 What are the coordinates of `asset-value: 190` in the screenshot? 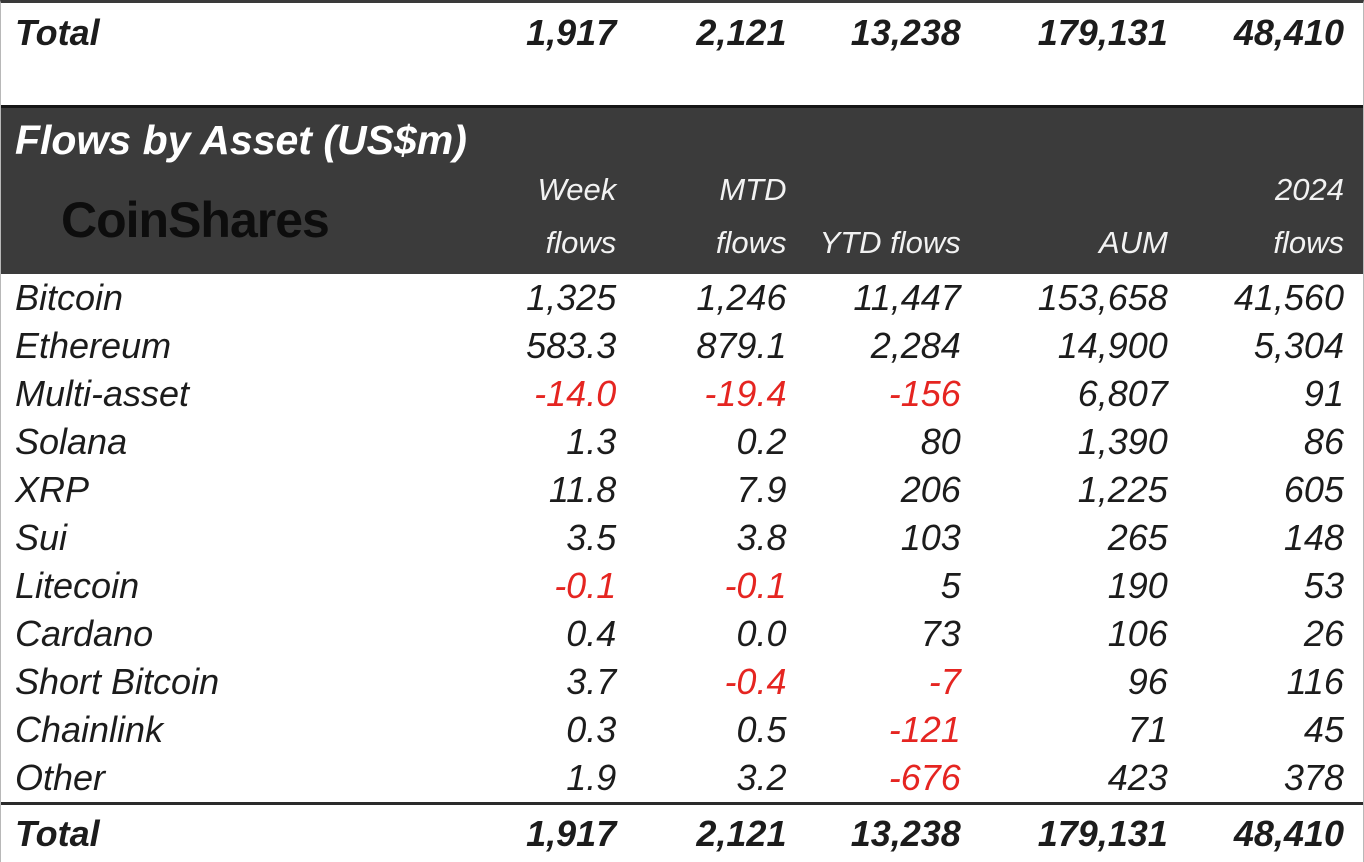 It's located at (1137, 585).